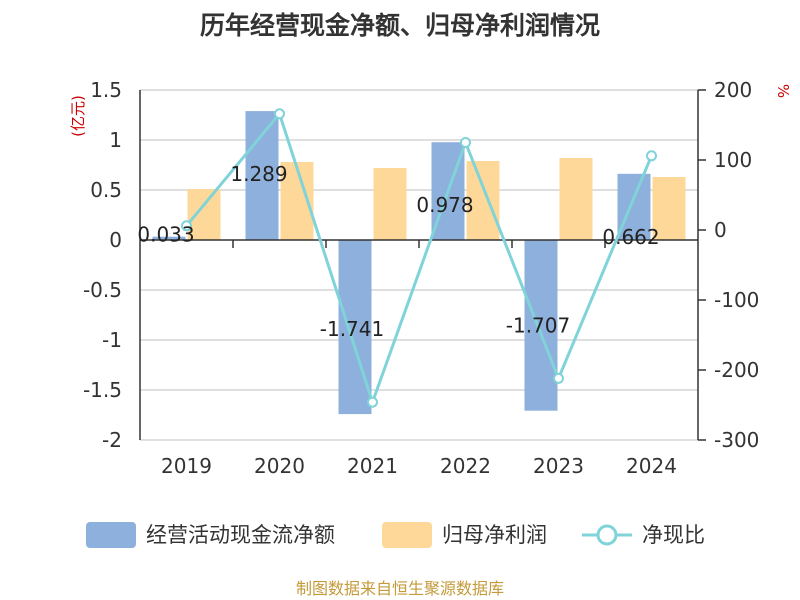  I want to click on left-tick-label: 1, so click(115, 140).